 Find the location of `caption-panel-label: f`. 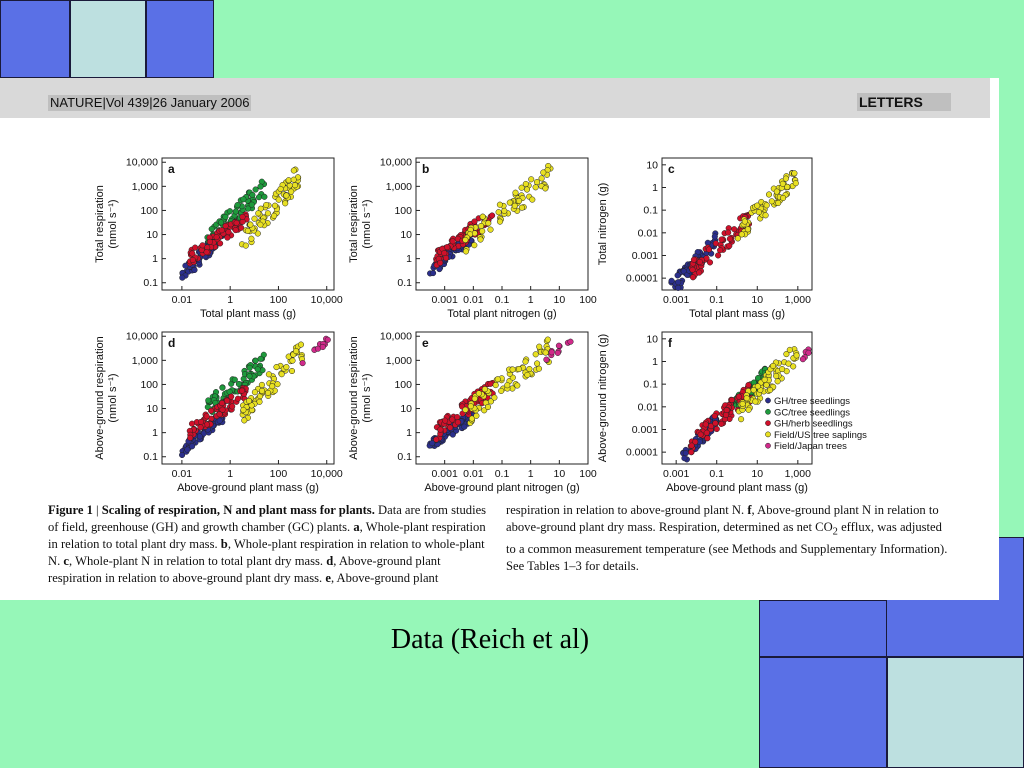

caption-panel-label: f is located at coordinates (749, 510).